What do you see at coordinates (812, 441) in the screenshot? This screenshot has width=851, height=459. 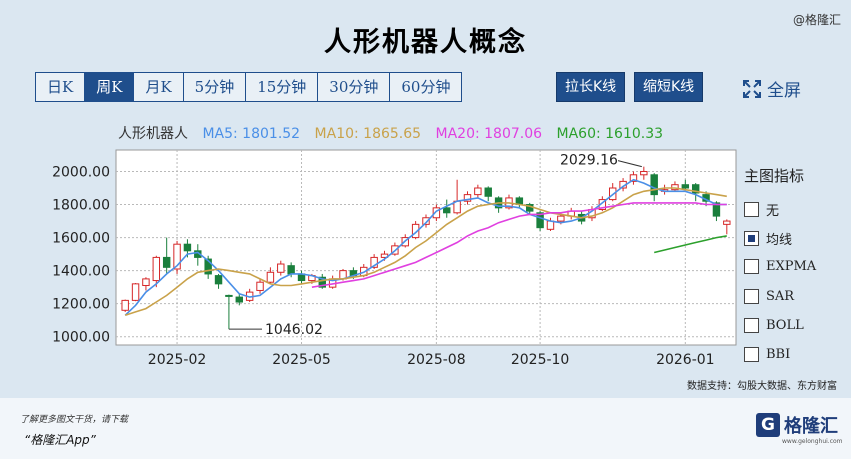 I see `logo-url: www.gelonghui.com` at bounding box center [812, 441].